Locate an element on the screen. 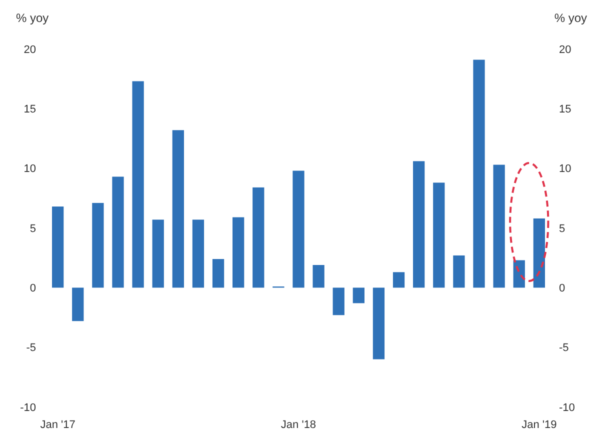 Image resolution: width=593 pixels, height=436 pixels. y2-tick-label: -5 is located at coordinates (564, 348).